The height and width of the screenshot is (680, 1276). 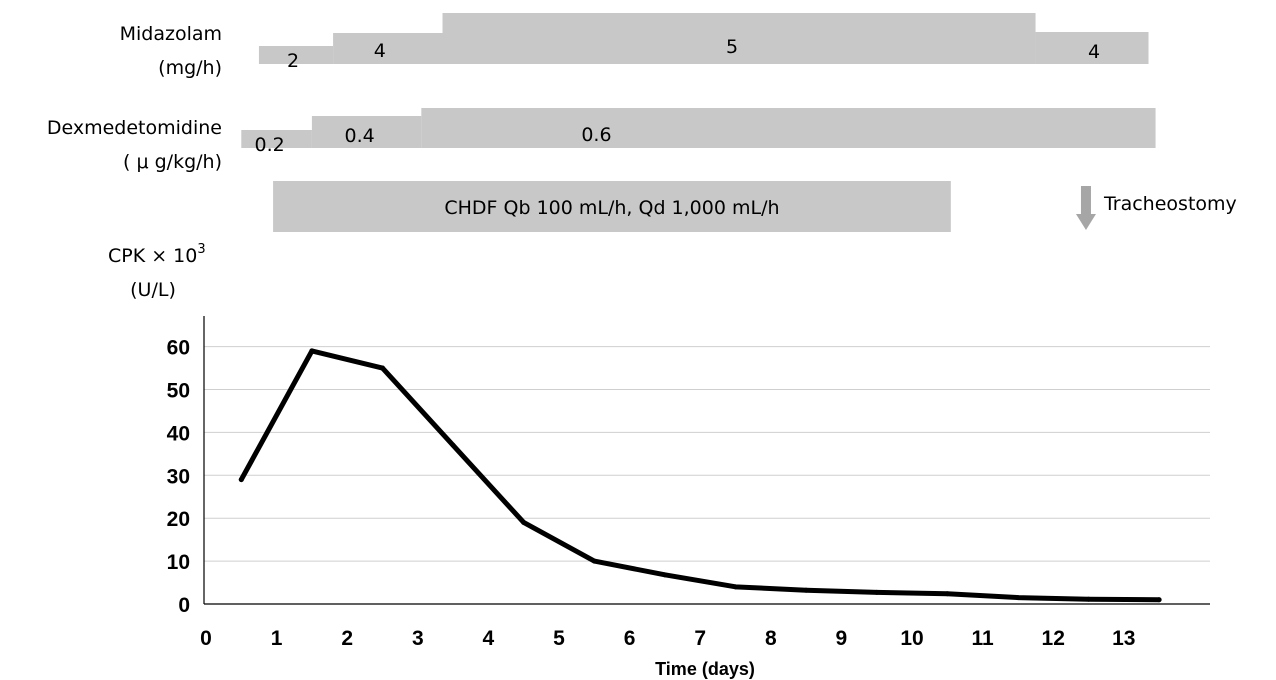 What do you see at coordinates (489, 638) in the screenshot?
I see `x-tick-label: 4` at bounding box center [489, 638].